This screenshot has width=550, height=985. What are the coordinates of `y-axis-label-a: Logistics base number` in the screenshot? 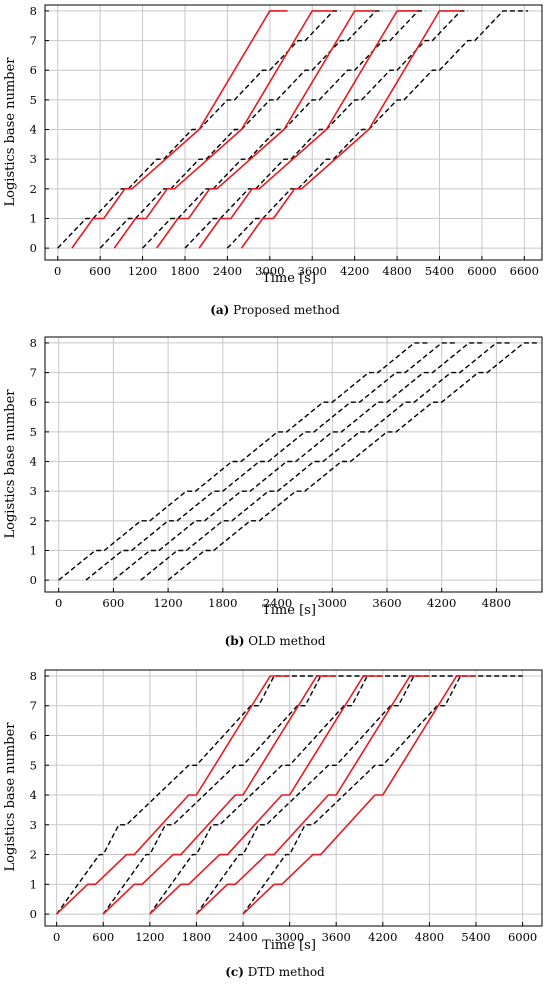 It's located at (10, 132).